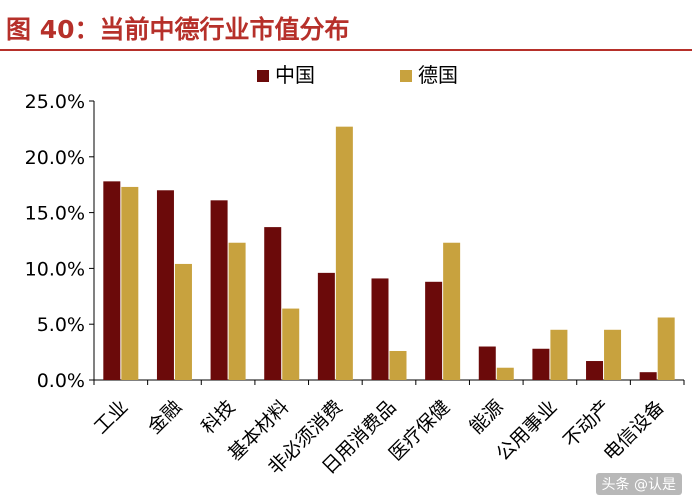 Image resolution: width=692 pixels, height=503 pixels. Describe the element at coordinates (55, 102) in the screenshot. I see `y-tick-label: 25.0%` at that location.